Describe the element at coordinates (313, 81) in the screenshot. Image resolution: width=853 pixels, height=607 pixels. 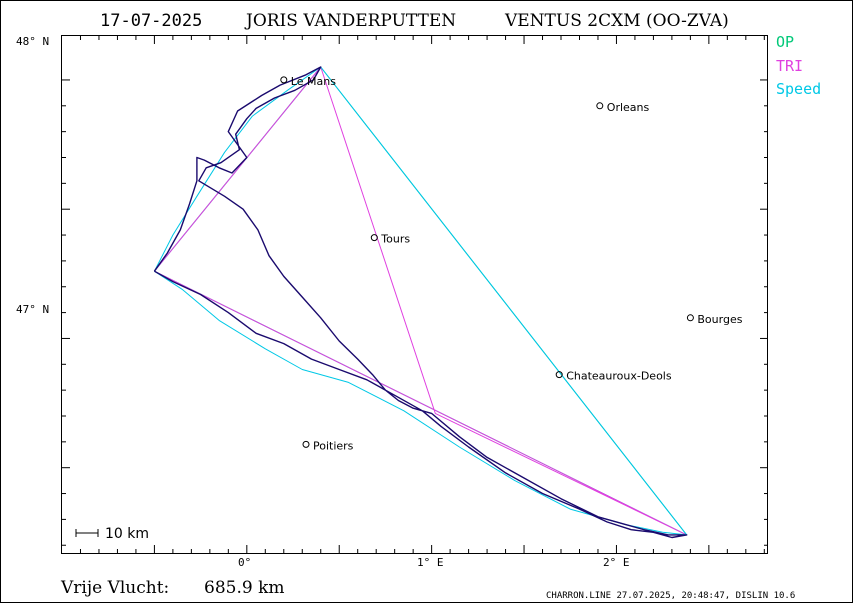
I see `city-label: Le Mans` at that location.